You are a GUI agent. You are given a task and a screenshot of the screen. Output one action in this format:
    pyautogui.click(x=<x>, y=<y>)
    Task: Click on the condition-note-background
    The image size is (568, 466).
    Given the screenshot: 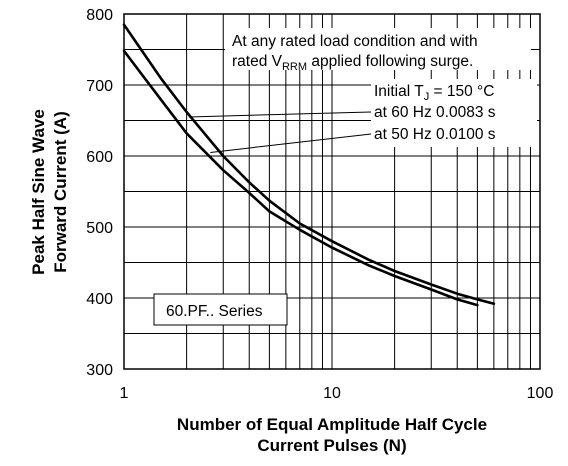 What is the action you would take?
    pyautogui.click(x=378, y=49)
    